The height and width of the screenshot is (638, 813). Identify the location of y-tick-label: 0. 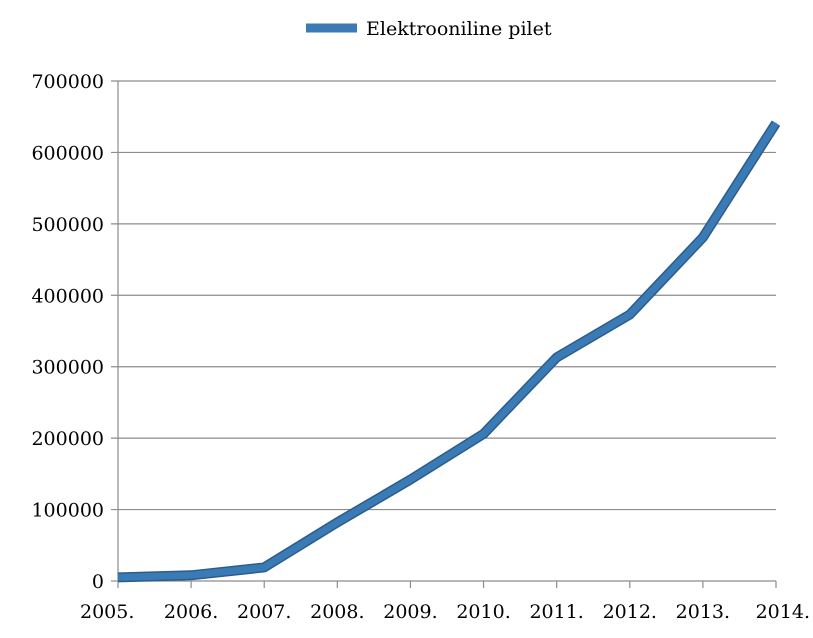
(98, 582).